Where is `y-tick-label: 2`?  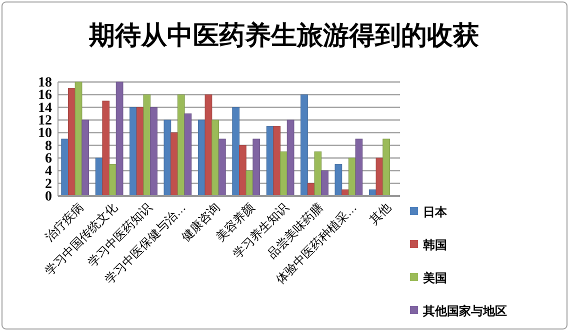 y-tick-label: 2 is located at coordinates (48, 184).